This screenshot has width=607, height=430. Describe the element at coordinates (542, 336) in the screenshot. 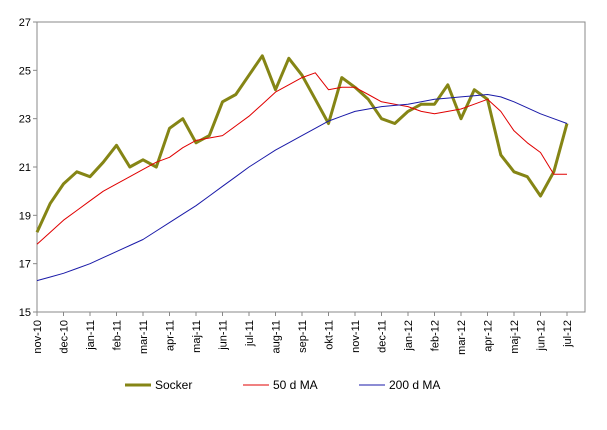

I see `x-tick-label: jun-12` at that location.